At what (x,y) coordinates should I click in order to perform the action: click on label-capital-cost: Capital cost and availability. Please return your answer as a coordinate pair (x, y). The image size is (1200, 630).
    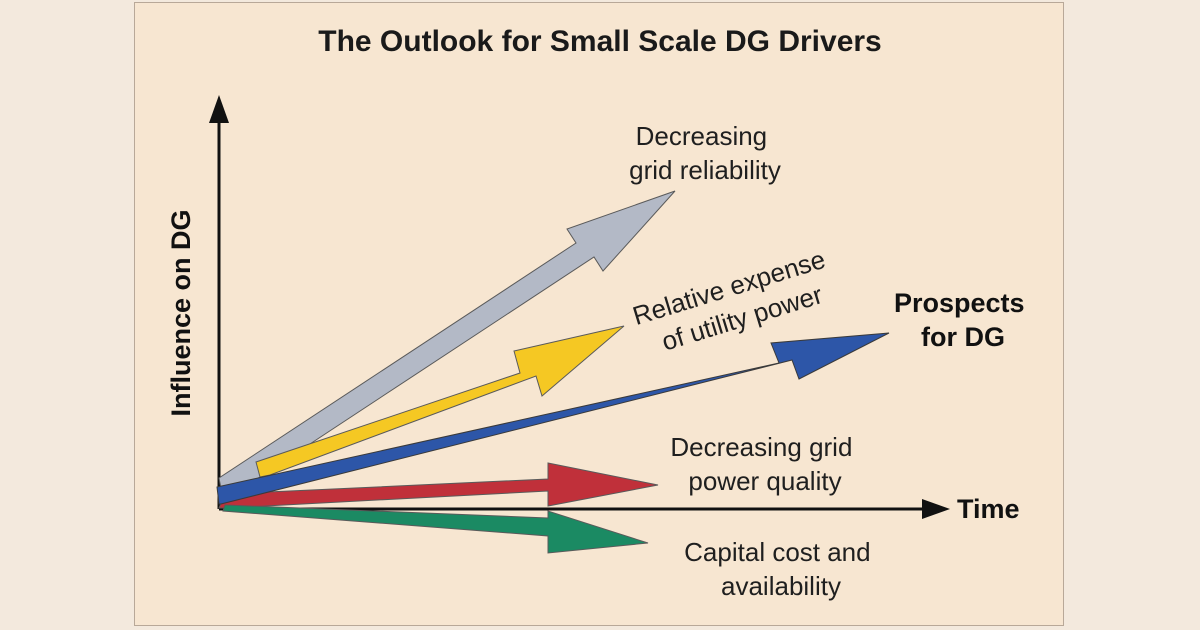
    Looking at the image, I should click on (781, 569).